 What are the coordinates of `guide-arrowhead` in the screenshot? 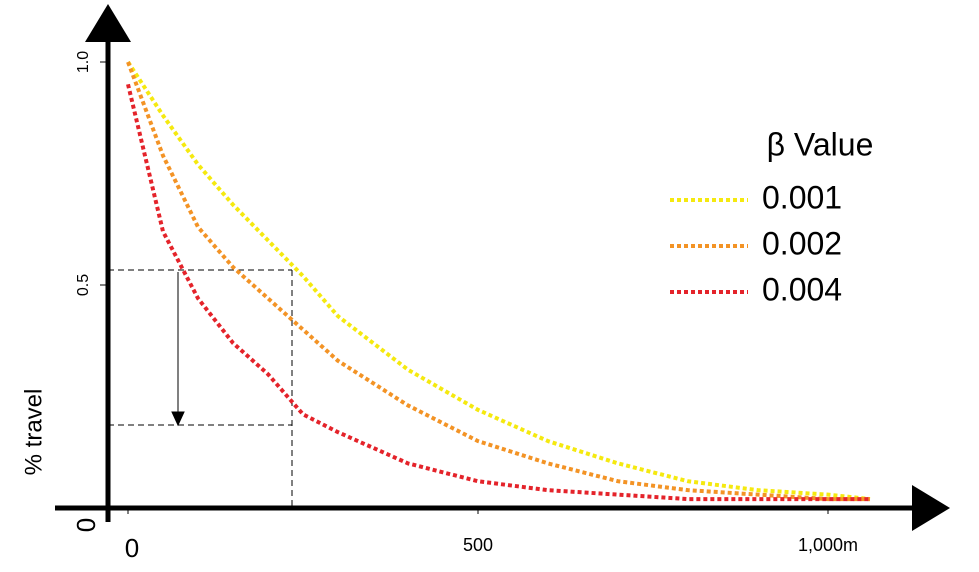 It's located at (178, 419).